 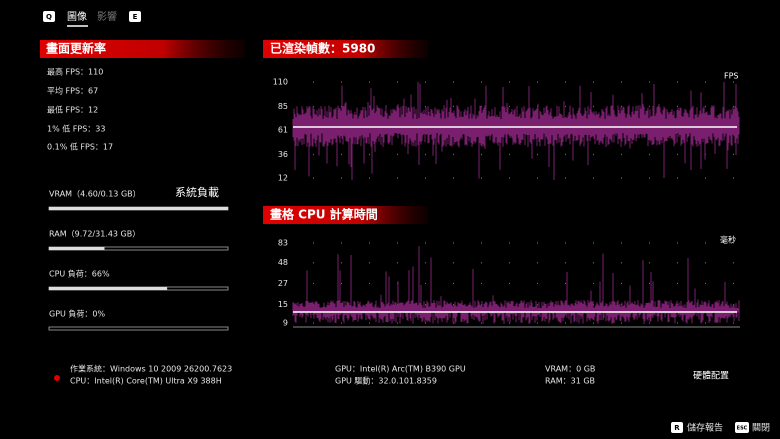 What do you see at coordinates (283, 243) in the screenshot?
I see `y-tick-label: 83` at bounding box center [283, 243].